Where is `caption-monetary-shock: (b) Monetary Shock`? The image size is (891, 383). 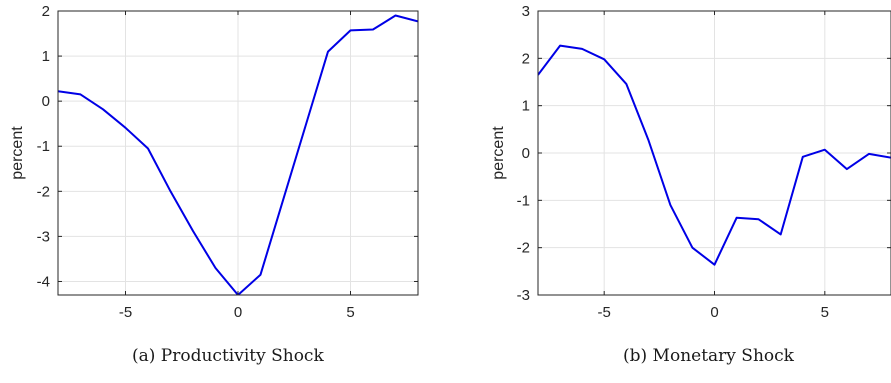
caption-monetary-shock: (b) Monetary Shock is located at coordinates (708, 356).